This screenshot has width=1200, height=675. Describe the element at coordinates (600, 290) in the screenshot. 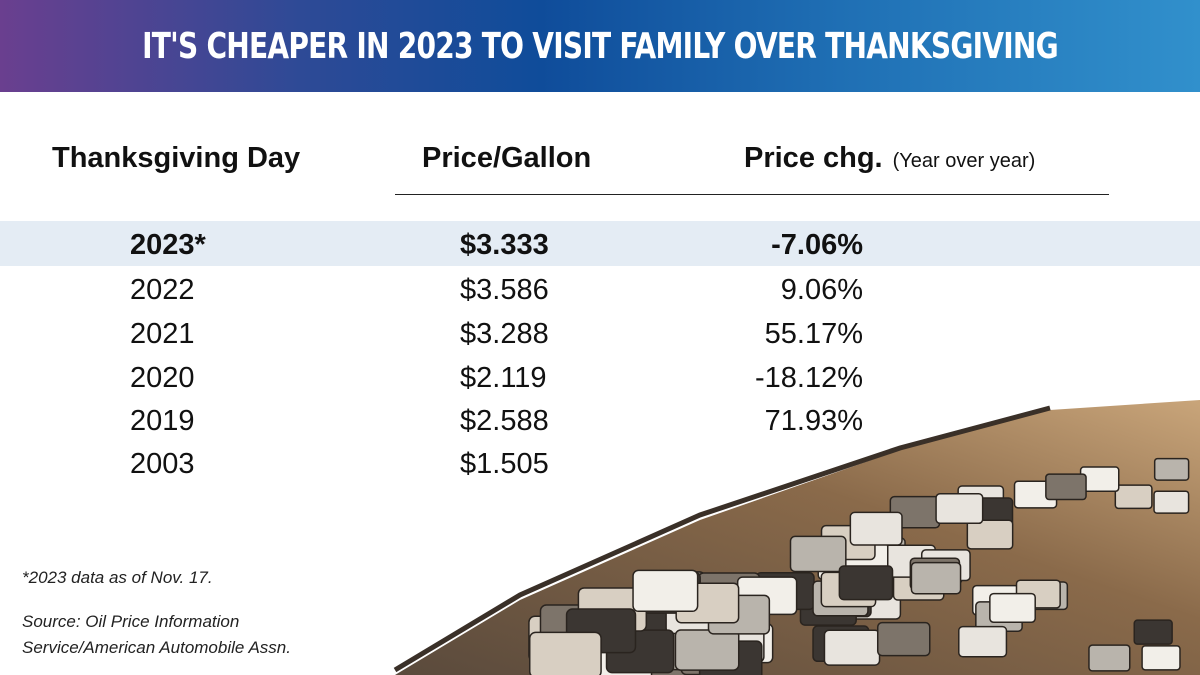

I see `table-row: 2022 $3.586 9.06%` at that location.